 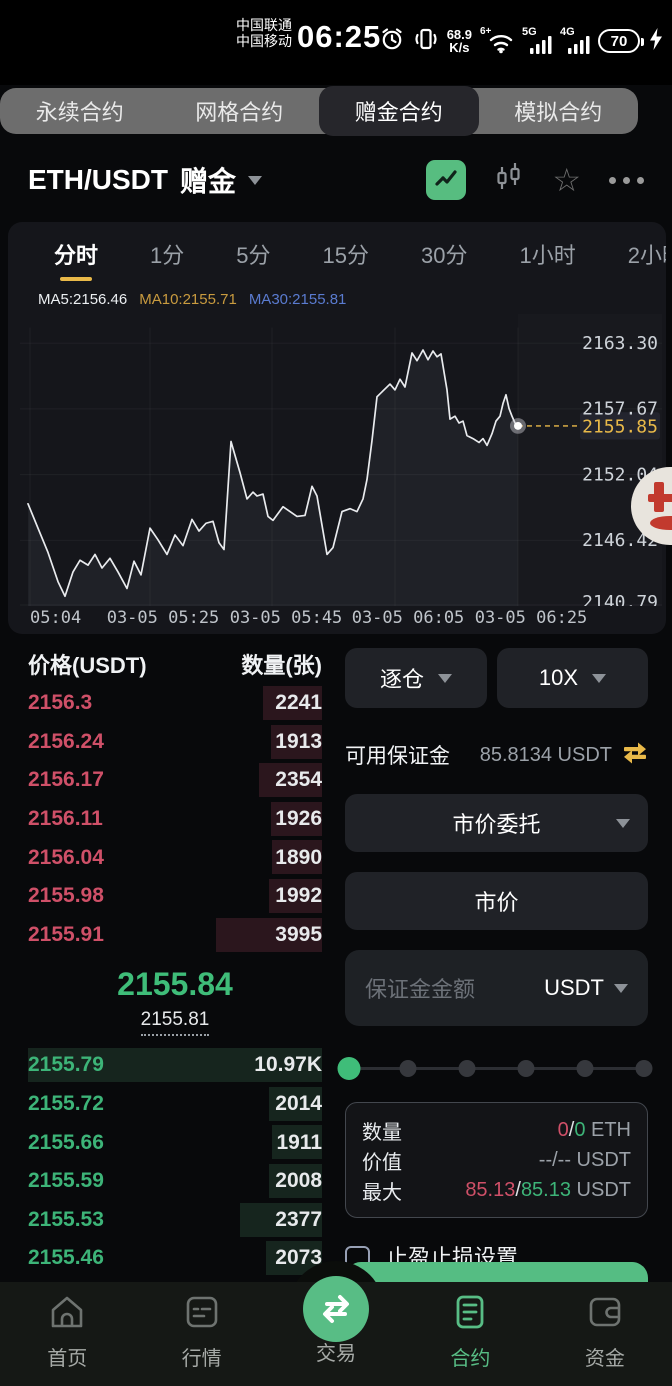 What do you see at coordinates (175, 703) in the screenshot?
I see `ask-row-0: 2156.3 2241` at bounding box center [175, 703].